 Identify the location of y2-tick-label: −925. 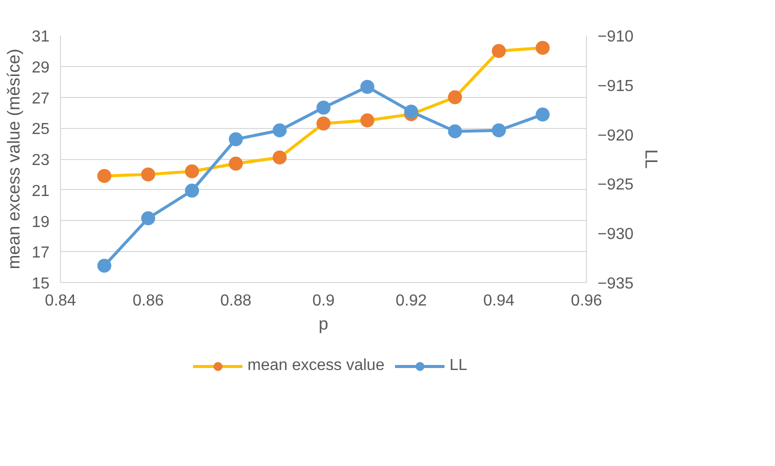
(616, 185).